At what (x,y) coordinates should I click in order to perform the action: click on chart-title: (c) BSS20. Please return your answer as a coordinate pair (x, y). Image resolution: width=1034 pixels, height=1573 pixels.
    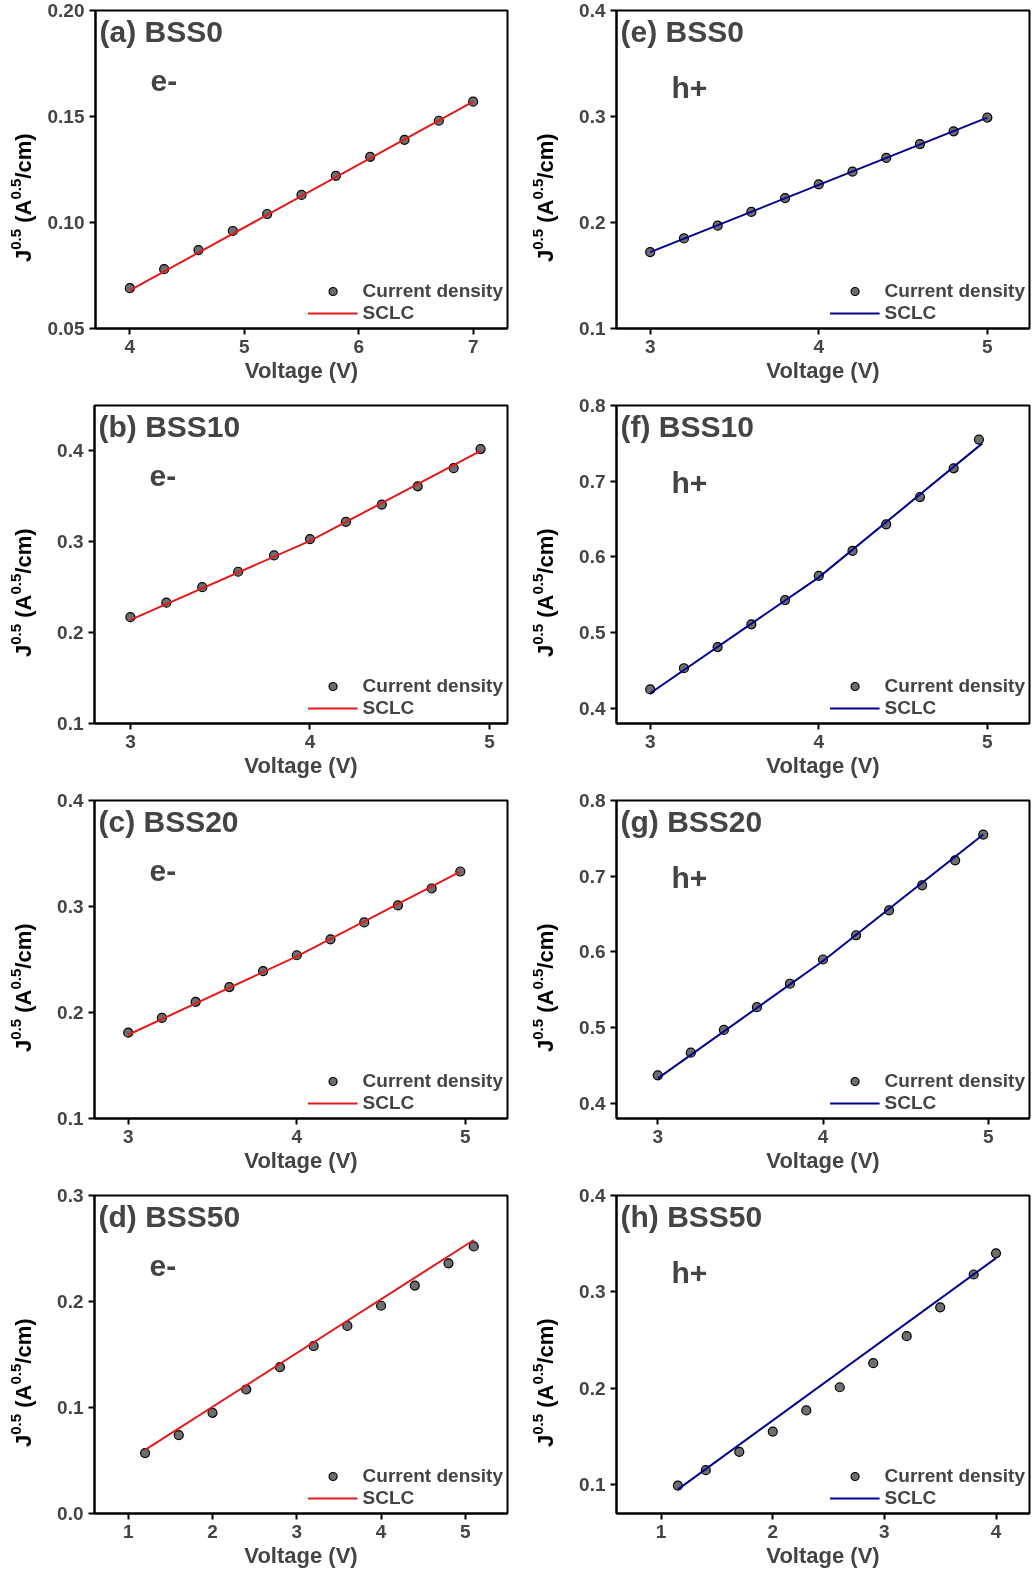
    Looking at the image, I should click on (168, 821).